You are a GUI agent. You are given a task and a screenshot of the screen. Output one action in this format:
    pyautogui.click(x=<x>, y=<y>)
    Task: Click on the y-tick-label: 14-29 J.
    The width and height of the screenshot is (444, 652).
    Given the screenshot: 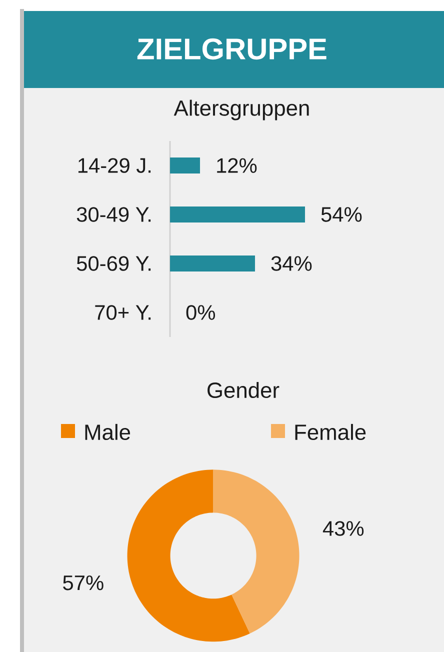 What is the action you would take?
    pyautogui.click(x=114, y=165)
    